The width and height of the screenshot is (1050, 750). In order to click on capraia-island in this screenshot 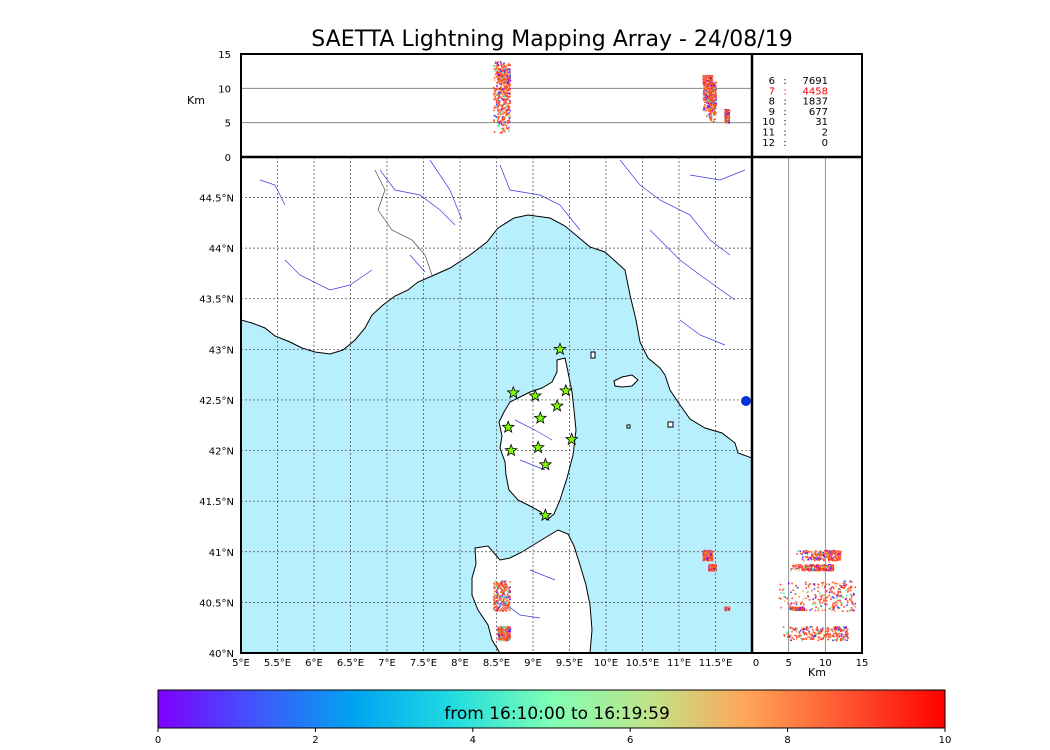, I will do `click(593, 355)`.